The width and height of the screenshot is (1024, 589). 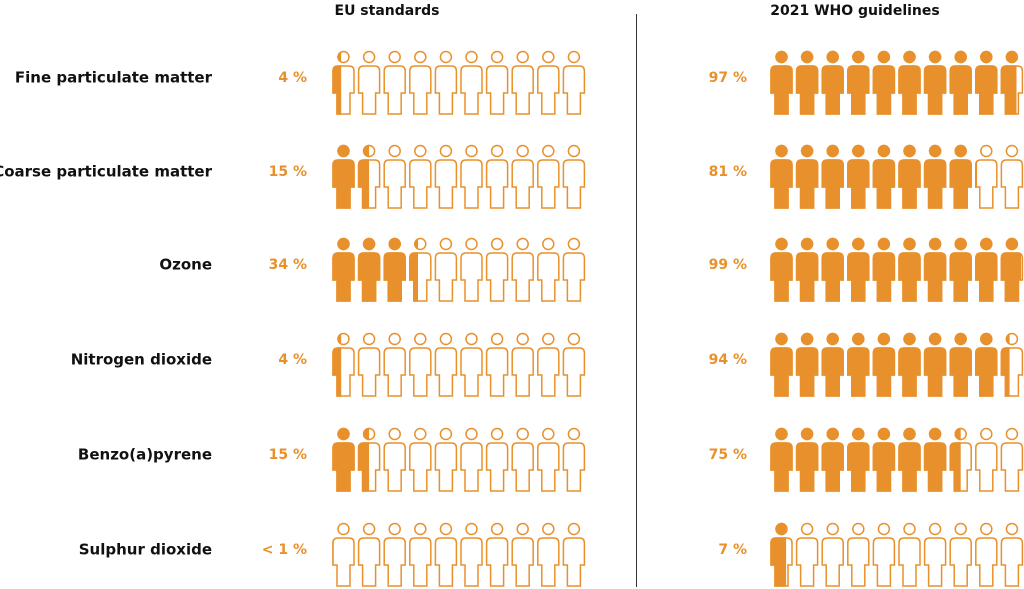 I want to click on category-label: Ozone, so click(x=185, y=265).